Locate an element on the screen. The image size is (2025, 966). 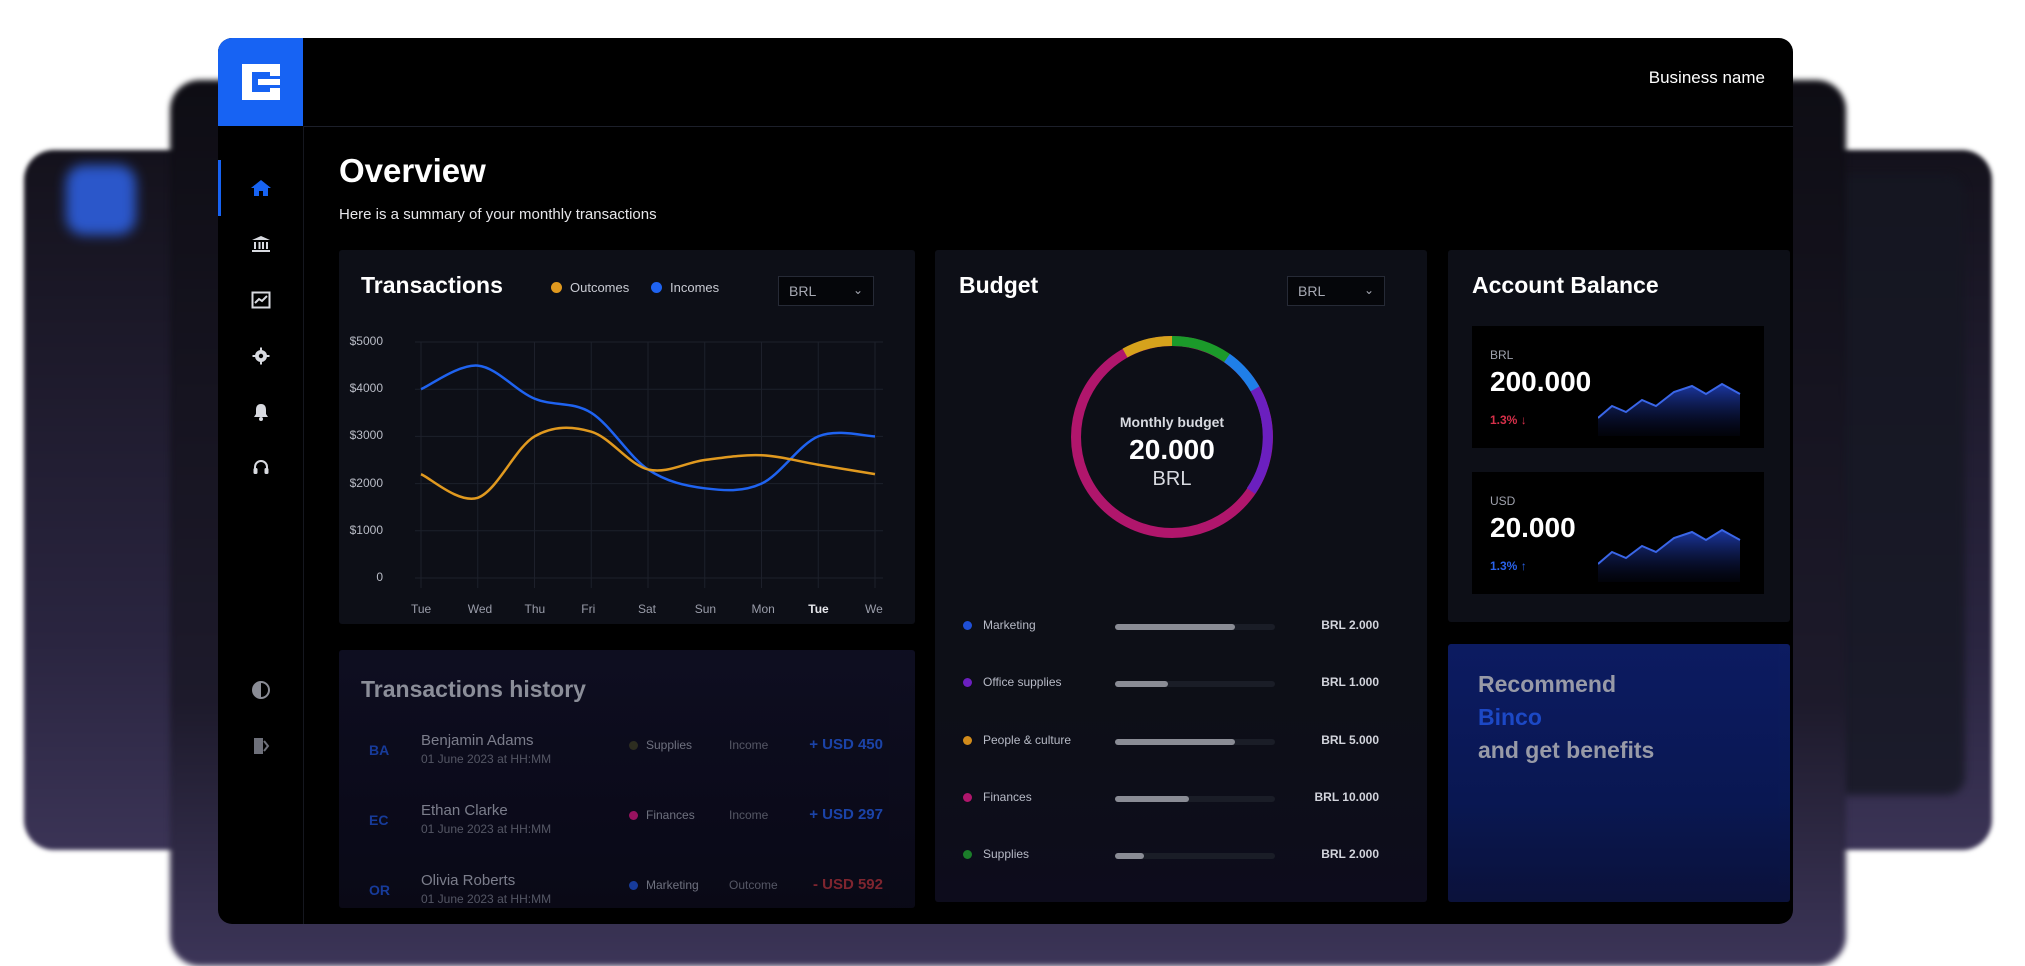
balance-currency: BRL is located at coordinates (1502, 355).